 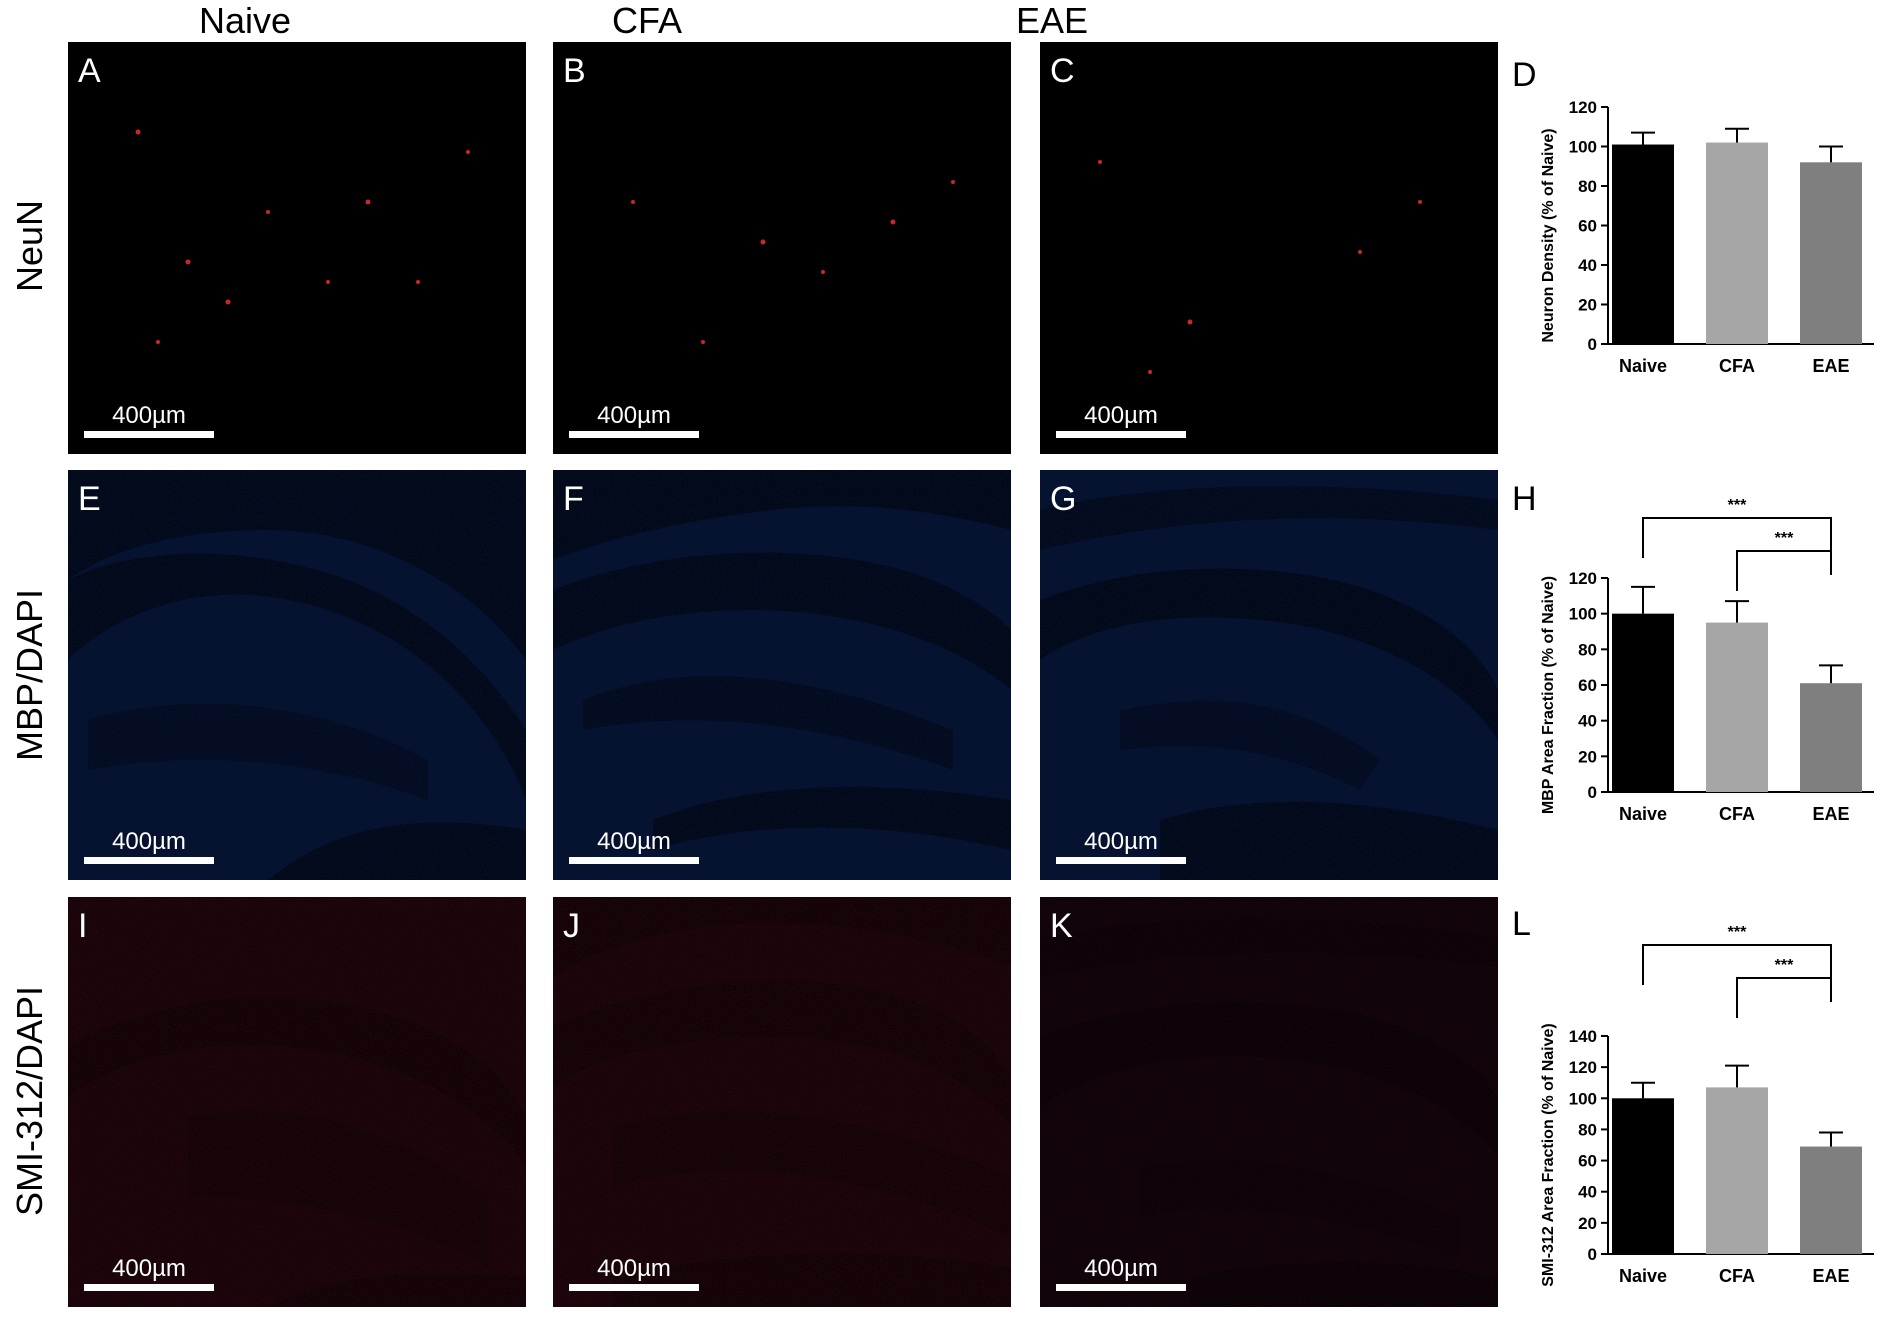 What do you see at coordinates (1269, 1102) in the screenshot?
I see `micrograph-panel-k: K 400µm` at bounding box center [1269, 1102].